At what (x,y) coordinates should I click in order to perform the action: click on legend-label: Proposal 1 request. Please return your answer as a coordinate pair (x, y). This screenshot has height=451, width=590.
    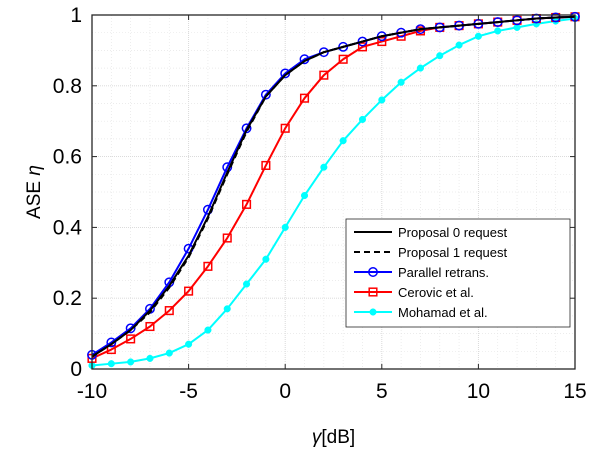
    Looking at the image, I should click on (453, 252).